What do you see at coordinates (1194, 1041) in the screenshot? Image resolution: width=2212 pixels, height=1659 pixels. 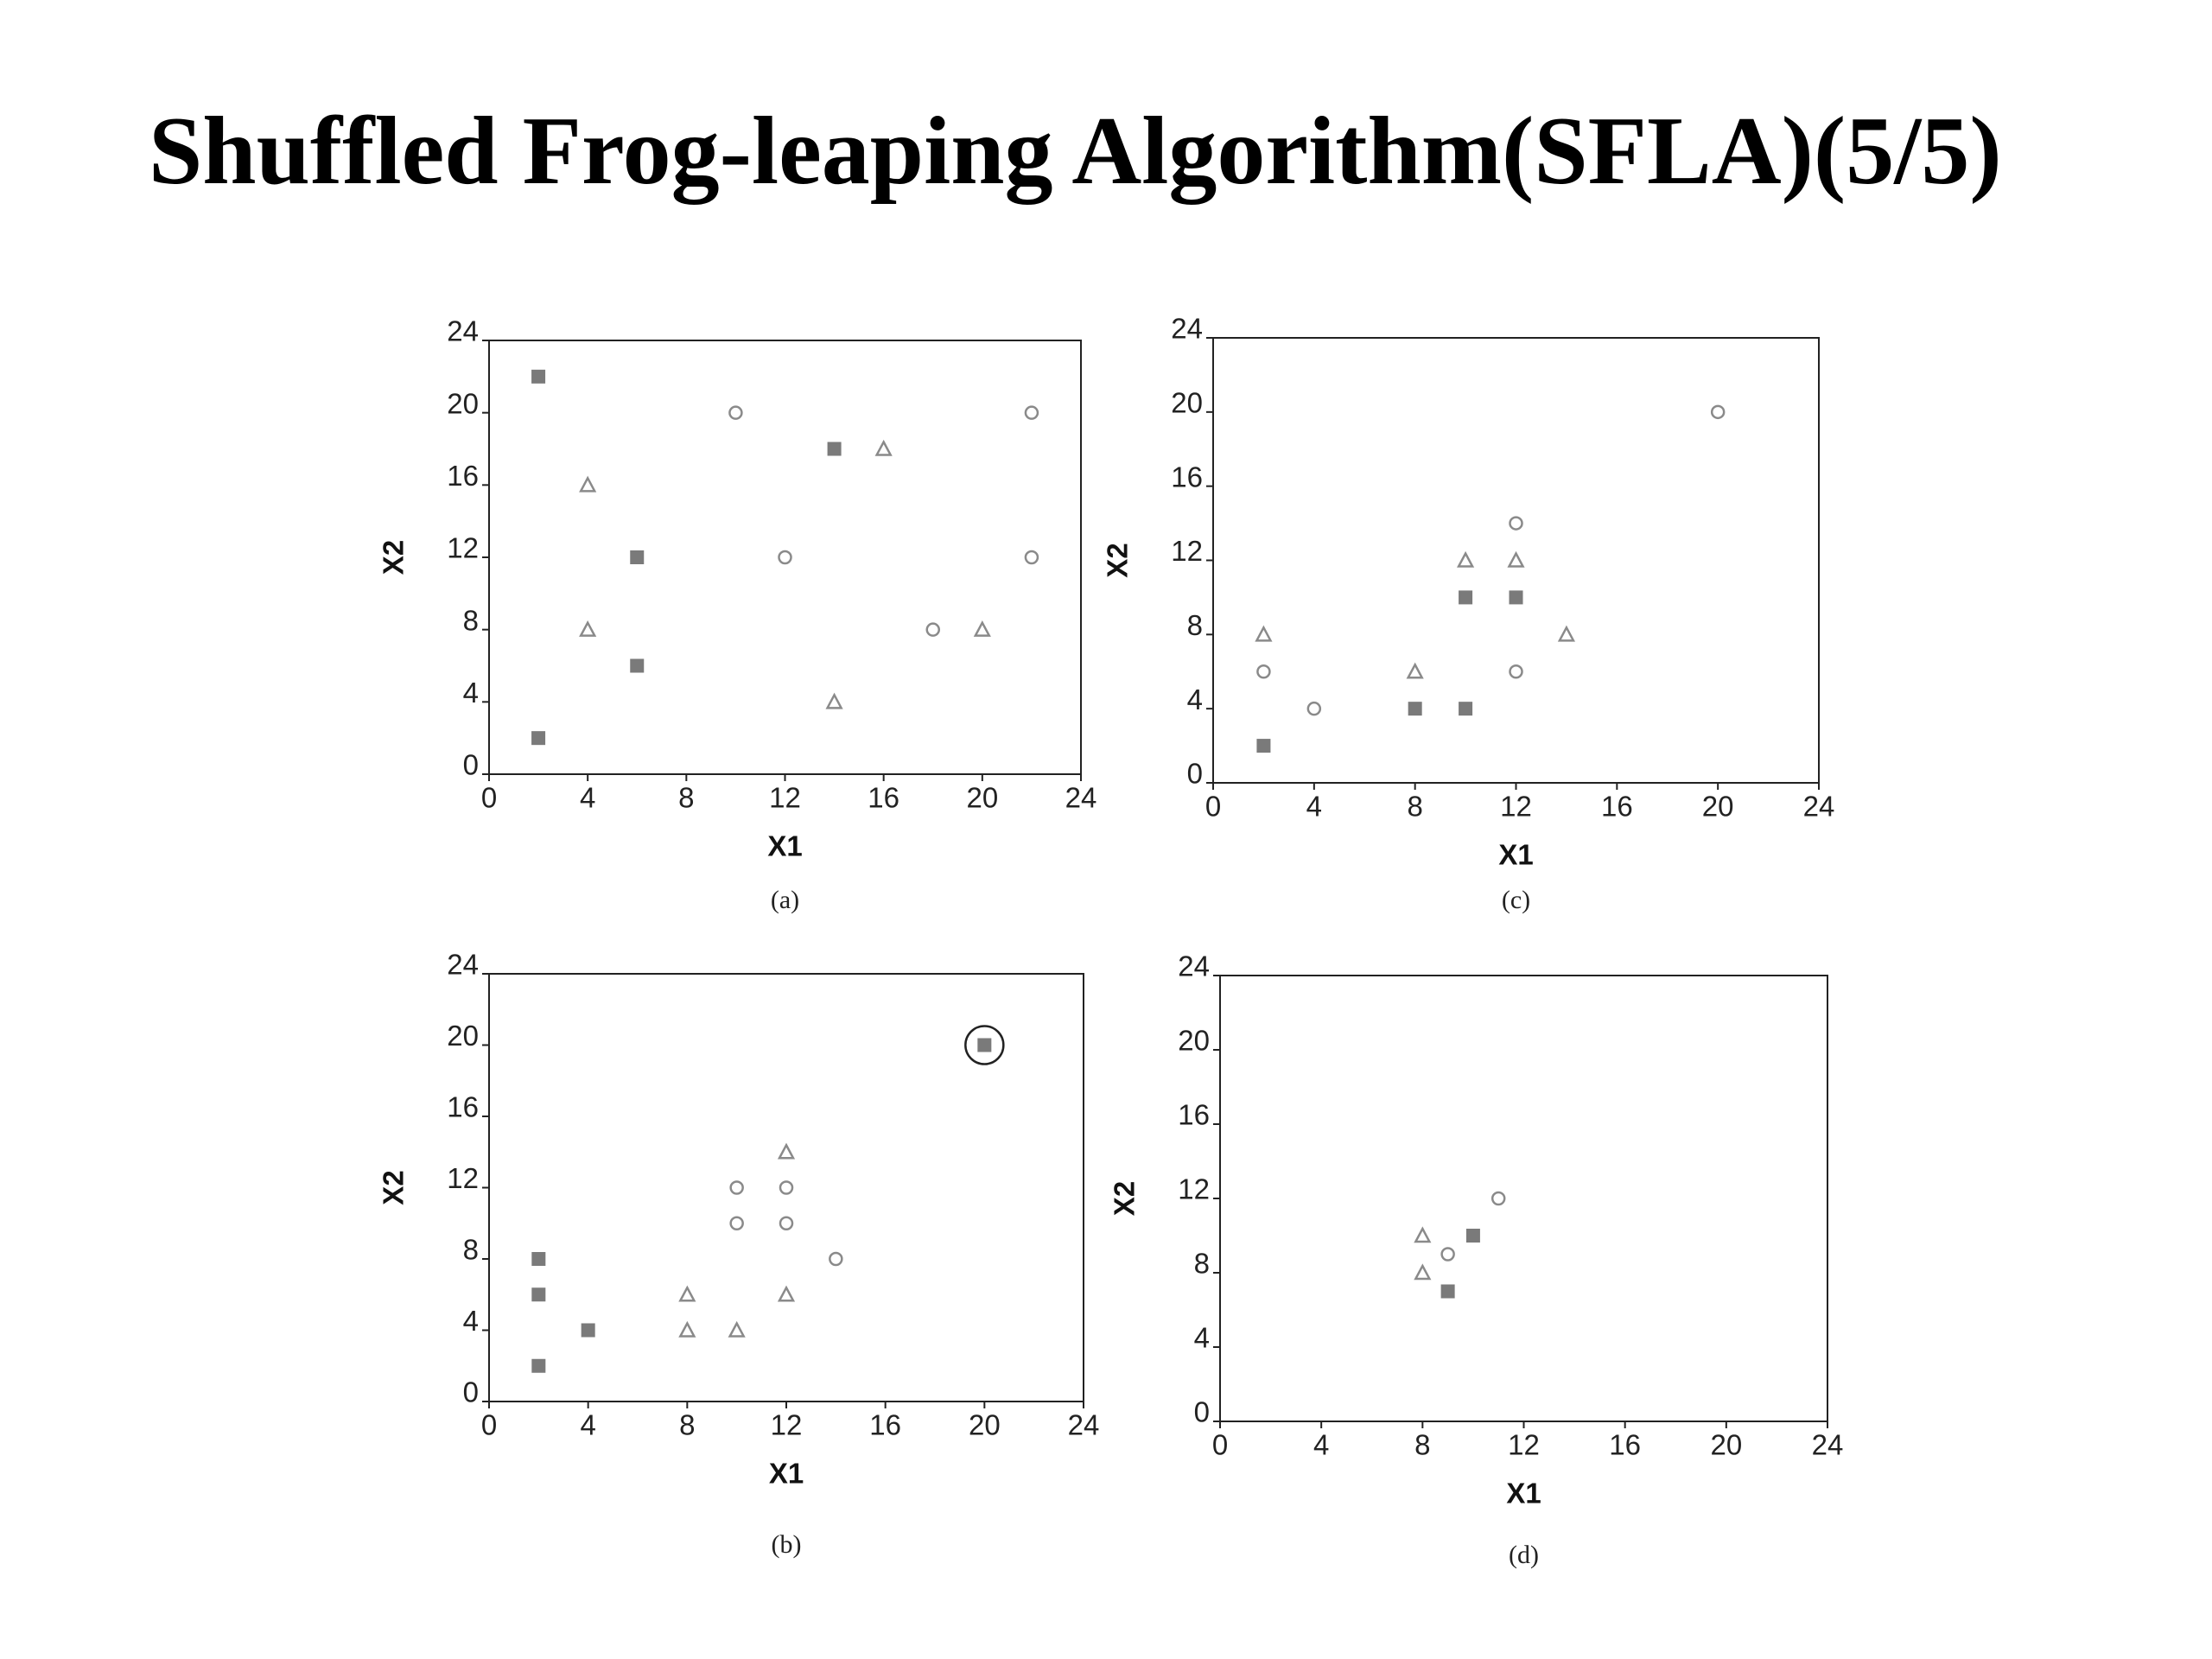 I see `y-tick-label: 20` at bounding box center [1194, 1041].